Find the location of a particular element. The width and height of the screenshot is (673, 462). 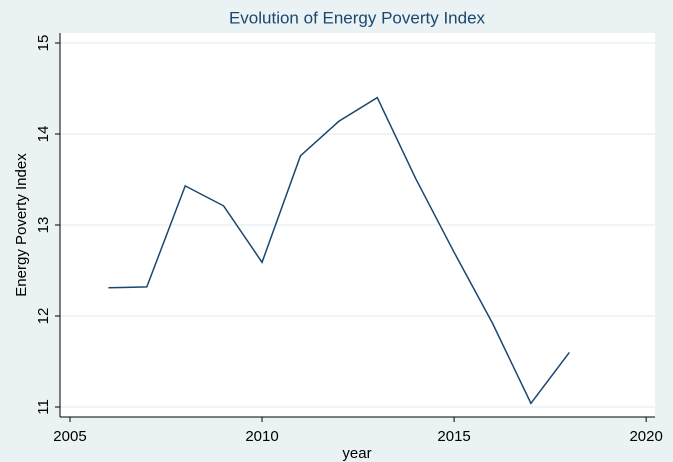

x-axis-title: year is located at coordinates (356, 453).